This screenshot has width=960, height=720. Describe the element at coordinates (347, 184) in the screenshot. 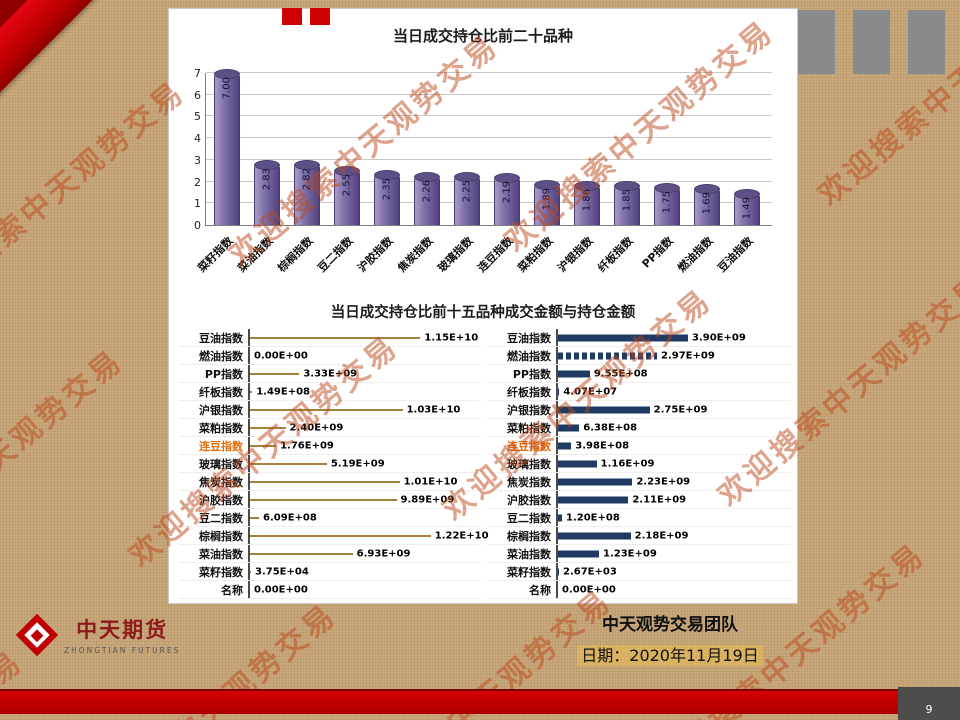

I see `bar-value-label: 2.55` at that location.